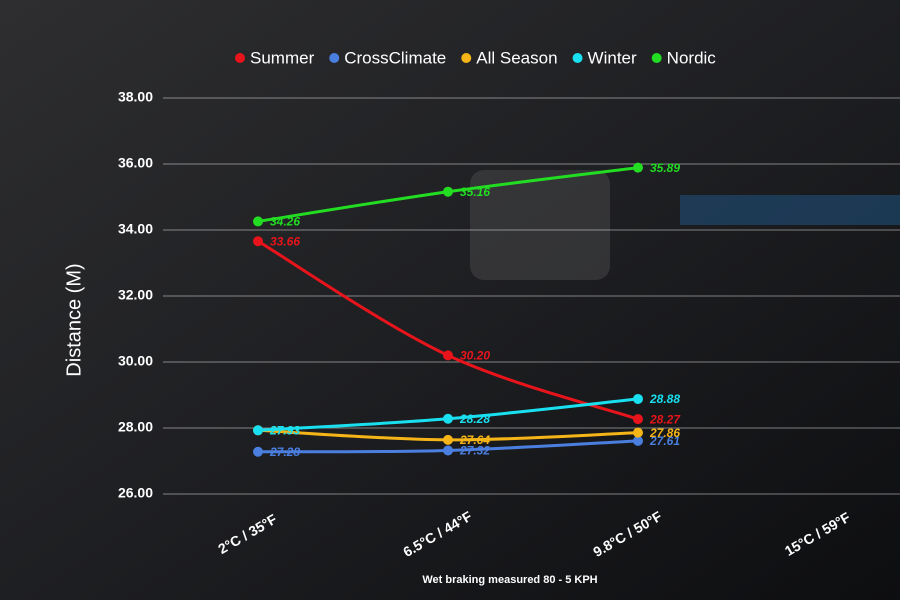  Describe the element at coordinates (284, 430) in the screenshot. I see `value-label: 27.93` at that location.